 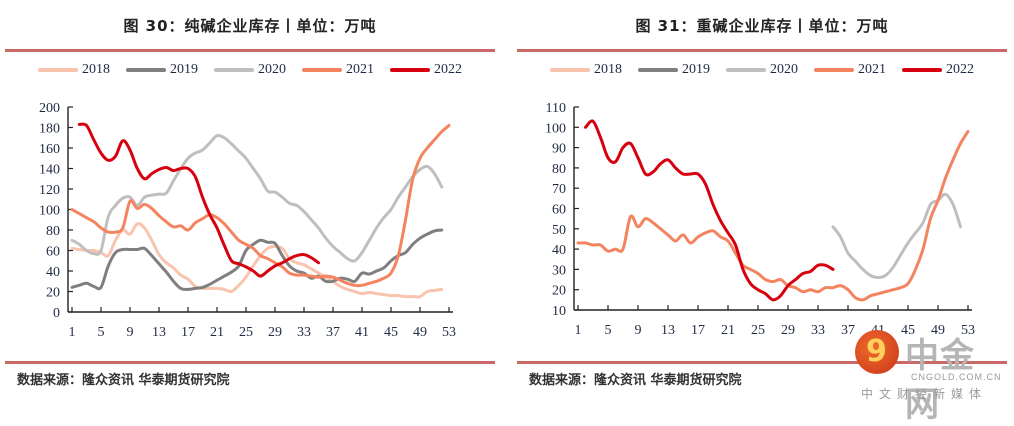 I want to click on x-tick-label: 53, so click(x=968, y=330).